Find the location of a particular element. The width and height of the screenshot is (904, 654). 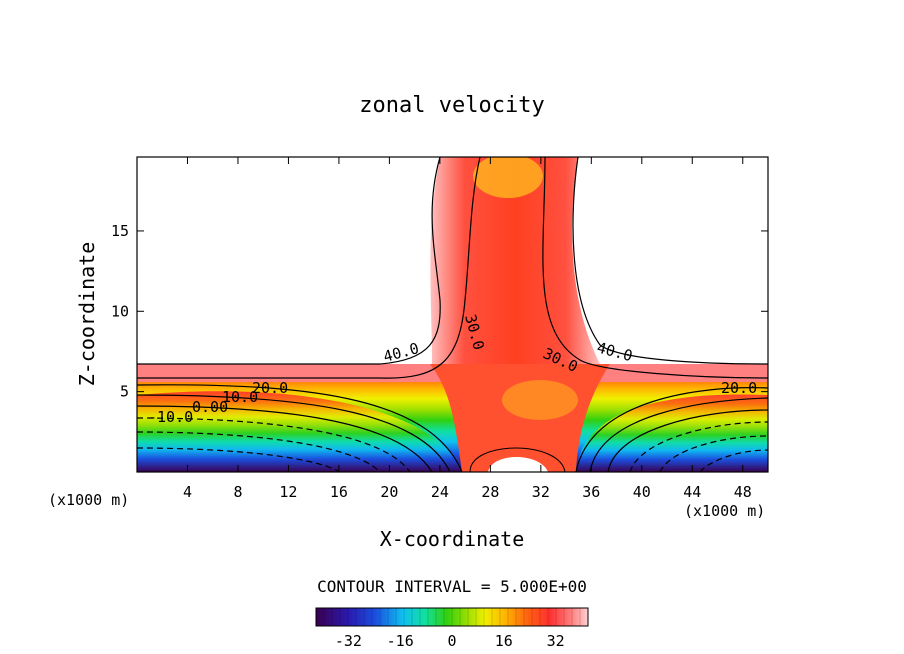

colorbar-tick-label: -16 is located at coordinates (400, 641).